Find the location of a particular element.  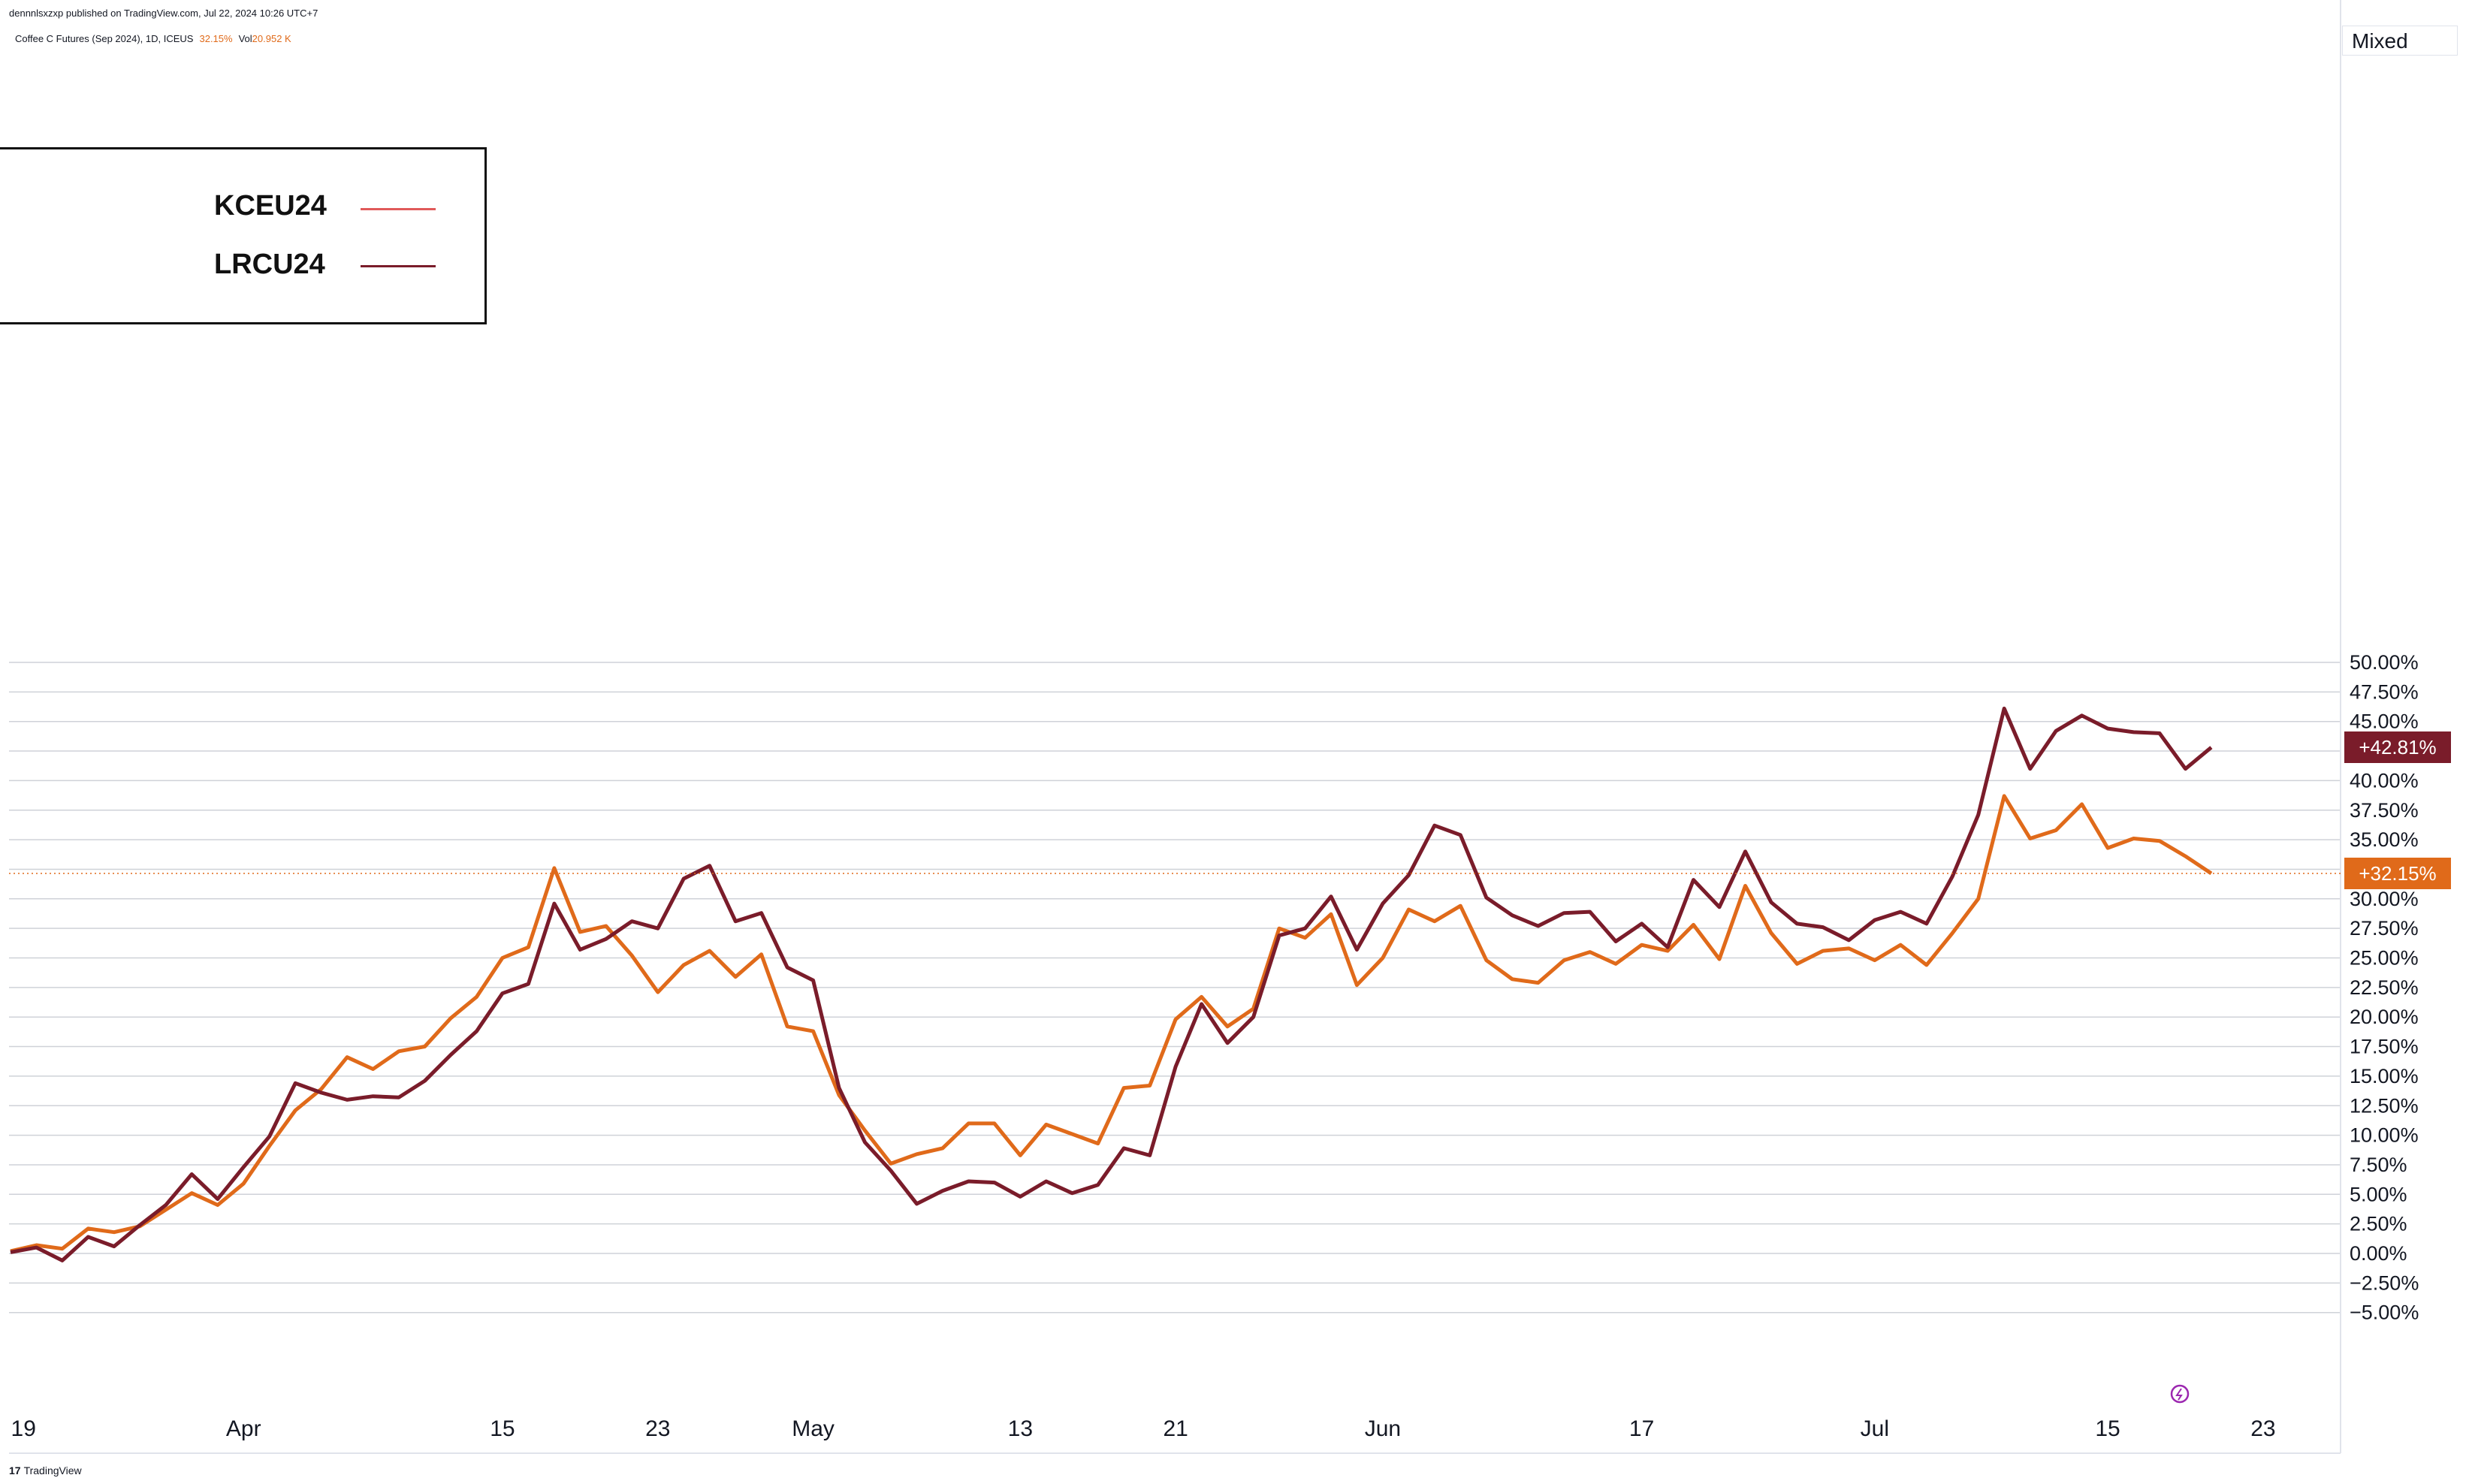

y-tick-label: 37.50% is located at coordinates (2384, 810).